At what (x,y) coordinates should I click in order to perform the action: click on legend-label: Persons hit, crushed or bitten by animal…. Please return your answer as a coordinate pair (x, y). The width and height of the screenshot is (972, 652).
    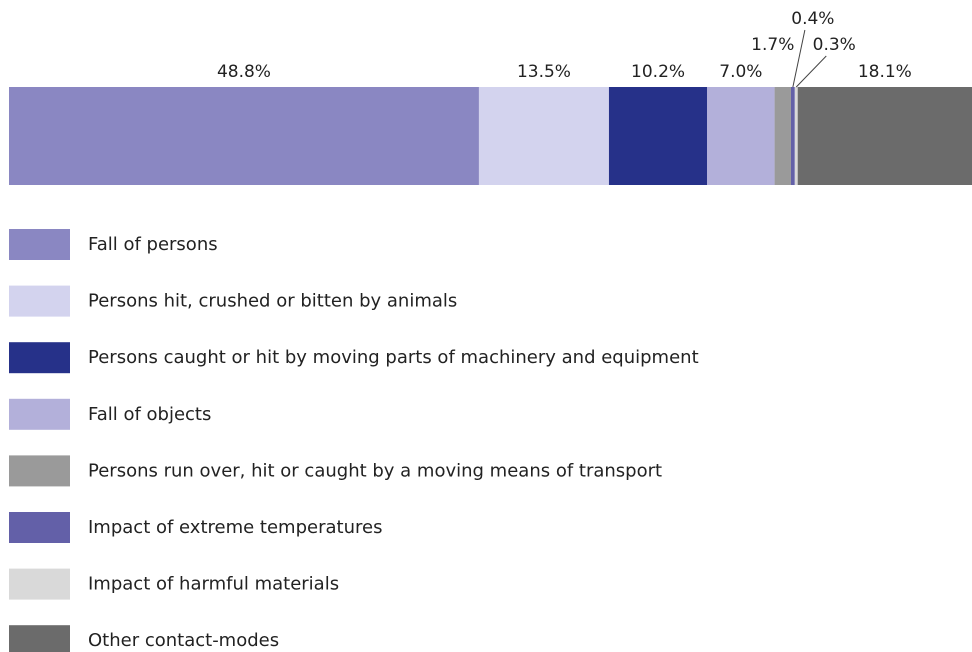
    Looking at the image, I should click on (272, 301).